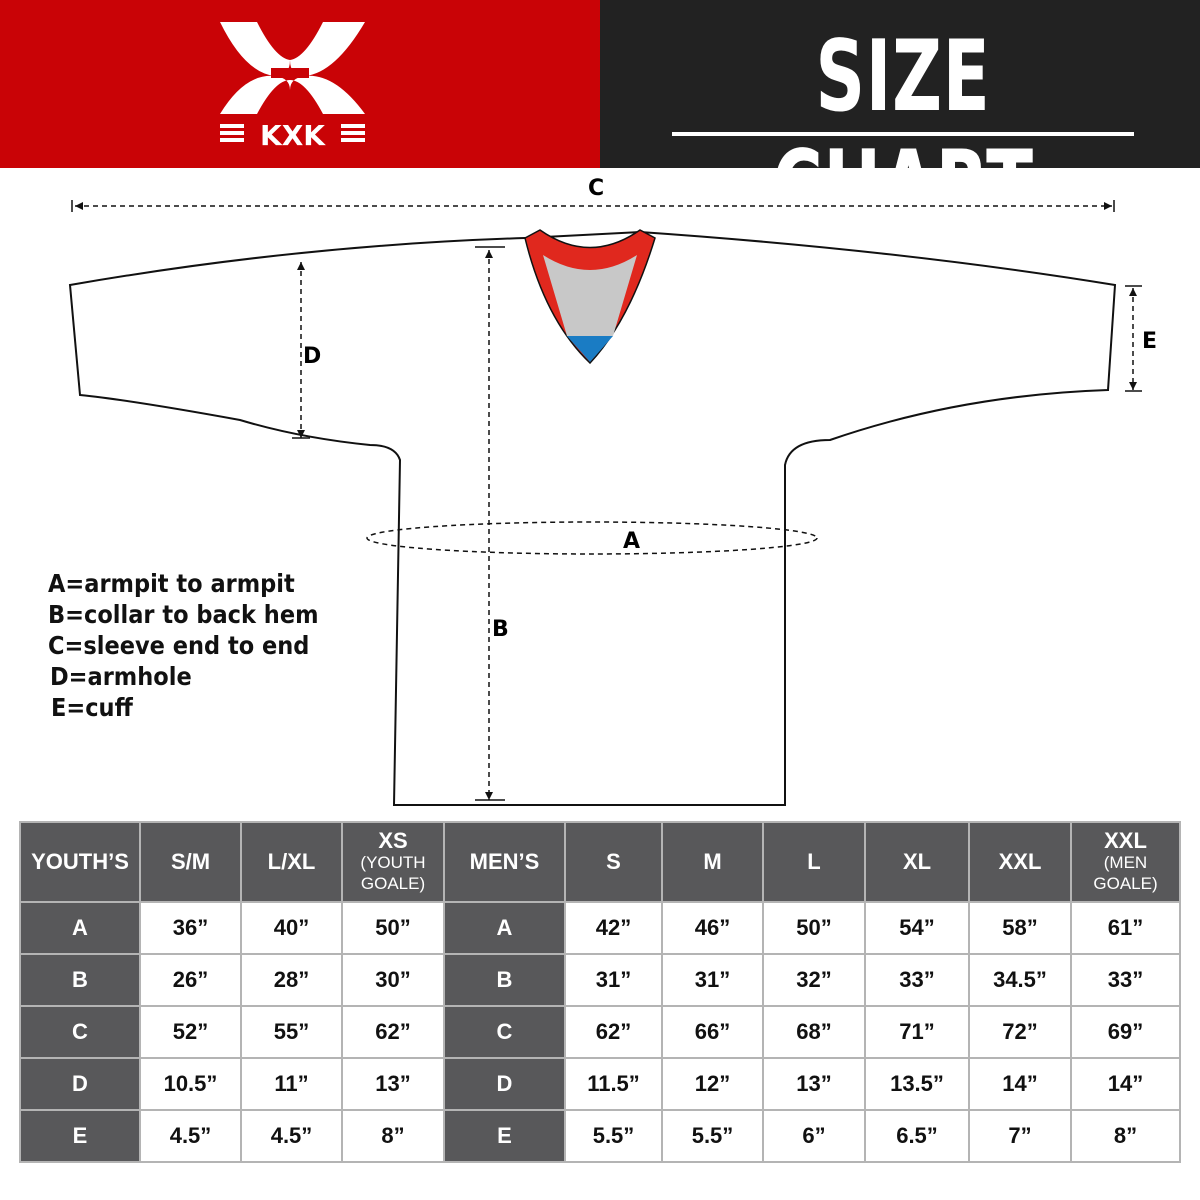 The image size is (1200, 1200). What do you see at coordinates (1020, 980) in the screenshot?
I see `table-cell: 34.5”` at bounding box center [1020, 980].